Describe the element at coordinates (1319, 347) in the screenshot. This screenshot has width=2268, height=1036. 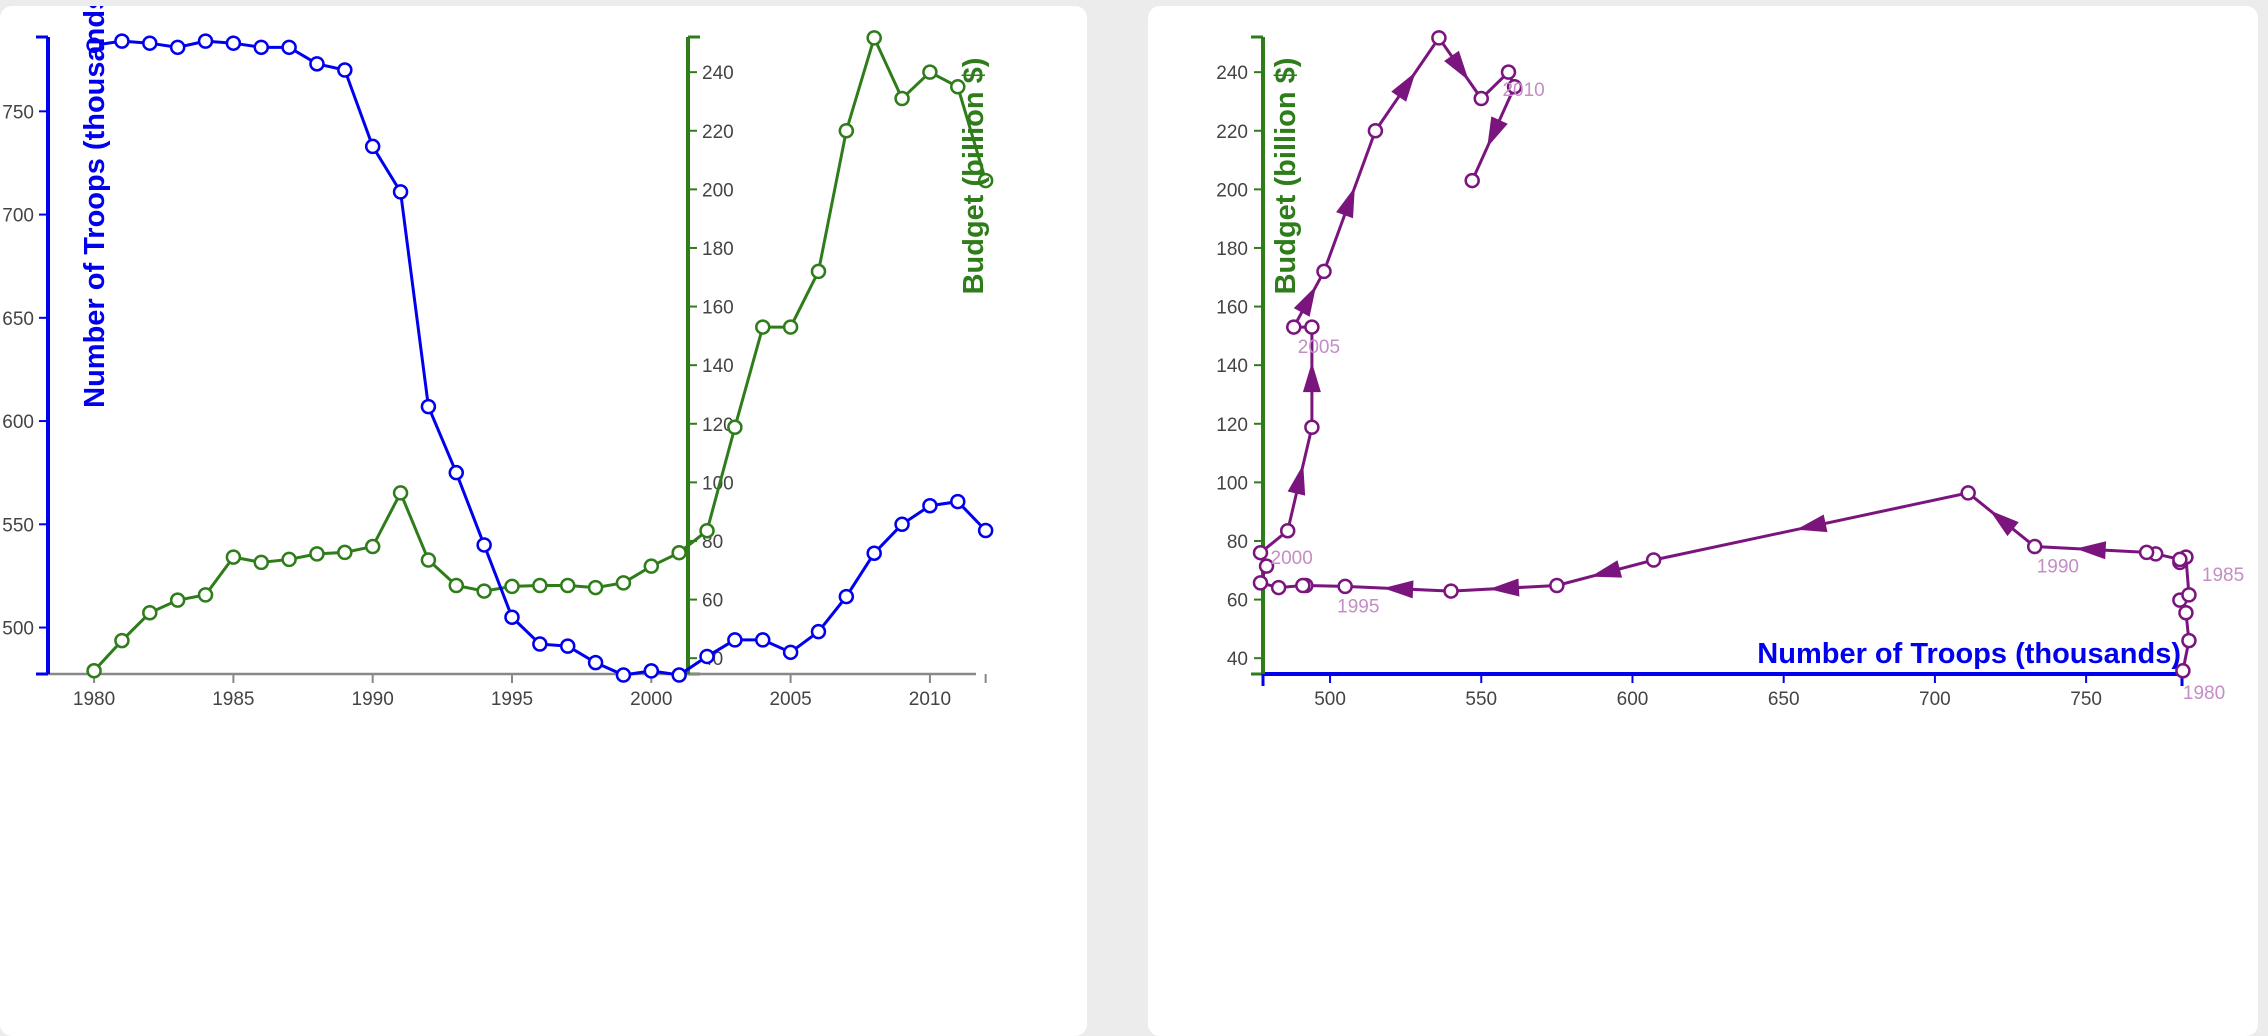
I see `year-label: 2005` at that location.